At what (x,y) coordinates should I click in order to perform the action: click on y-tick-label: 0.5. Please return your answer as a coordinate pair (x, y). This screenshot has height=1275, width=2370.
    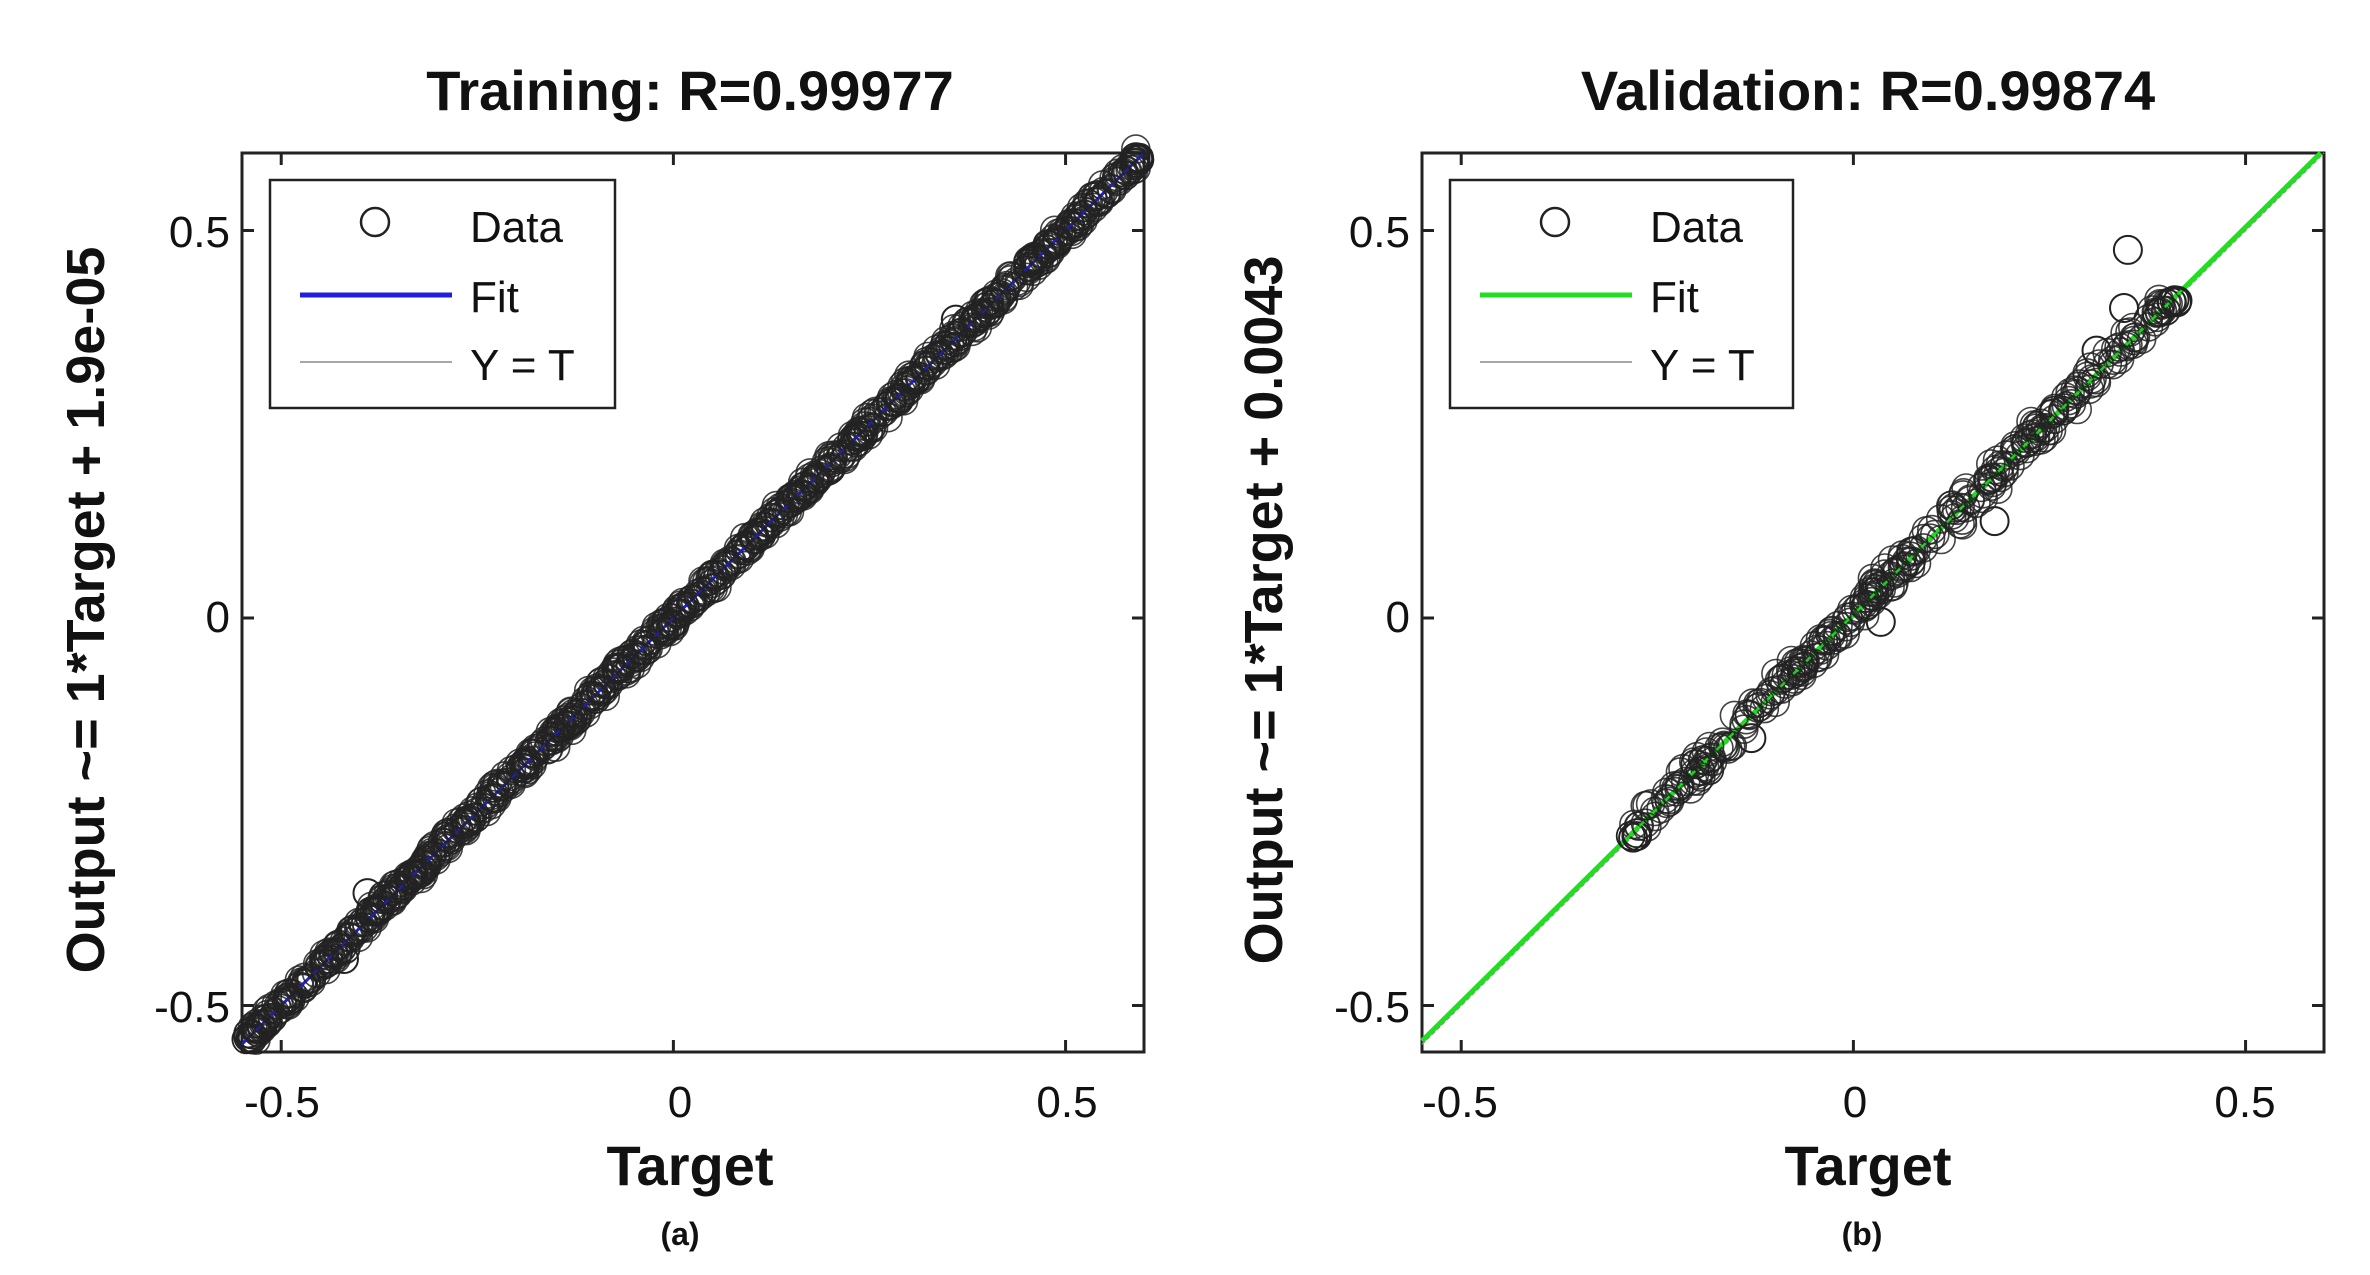
    Looking at the image, I should click on (1379, 232).